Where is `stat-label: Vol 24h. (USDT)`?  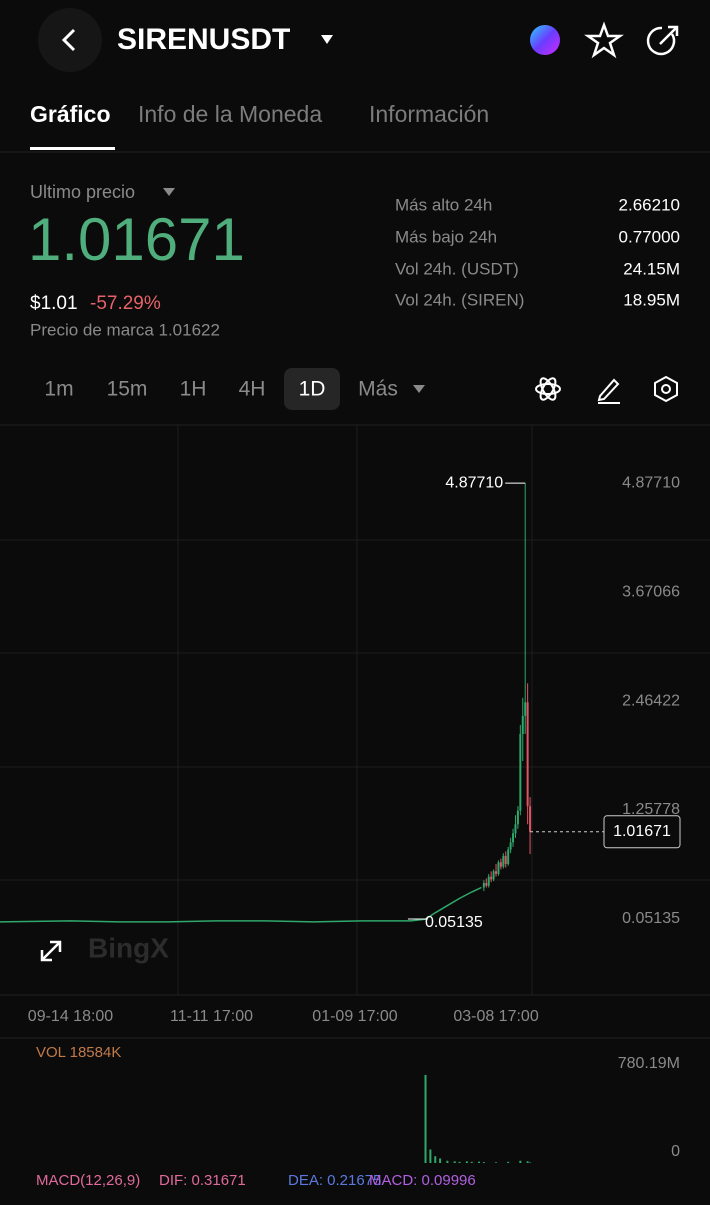 stat-label: Vol 24h. (USDT) is located at coordinates (457, 268).